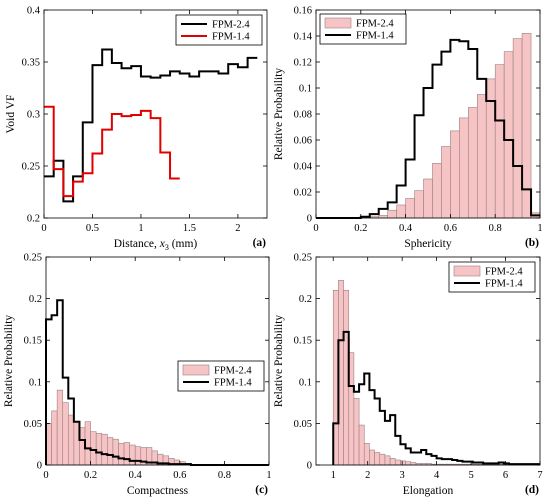  What do you see at coordinates (303, 11) in the screenshot?
I see `y-tick-label: 0.16` at bounding box center [303, 11].